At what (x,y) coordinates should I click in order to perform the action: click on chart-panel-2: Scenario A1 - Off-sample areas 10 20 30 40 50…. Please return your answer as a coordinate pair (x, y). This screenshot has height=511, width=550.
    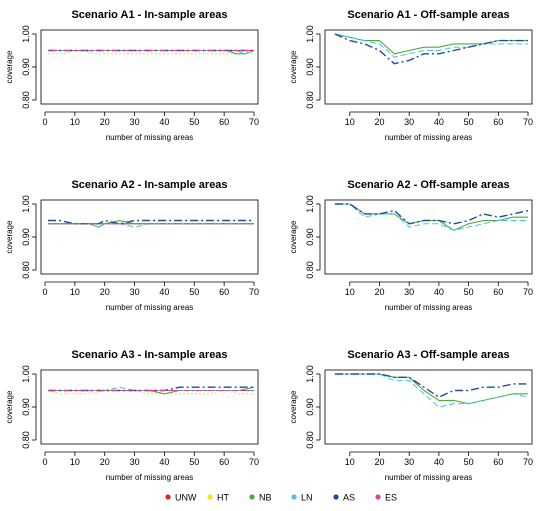
    Looking at the image, I should click on (411, 75).